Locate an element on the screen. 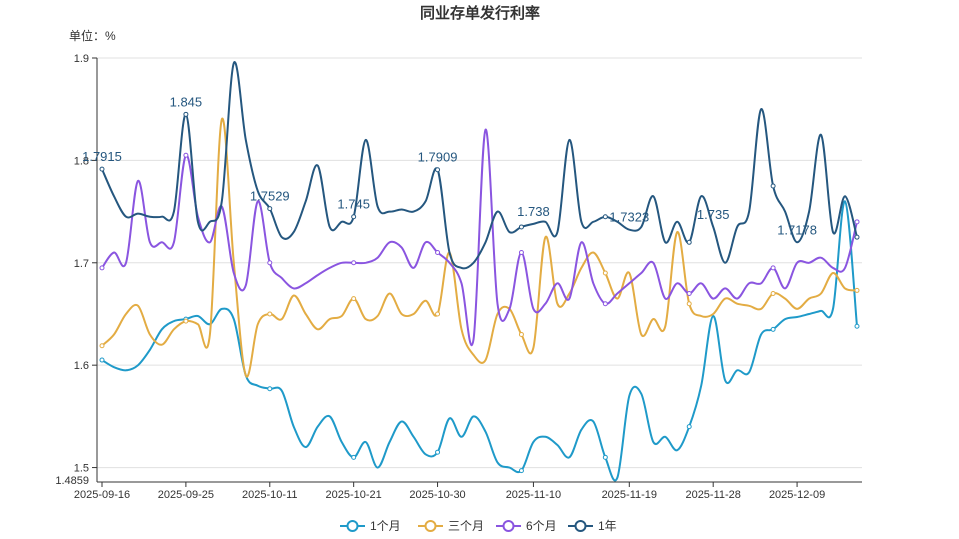 This screenshot has width=959, height=539. data-label: 1.7178 is located at coordinates (797, 229).